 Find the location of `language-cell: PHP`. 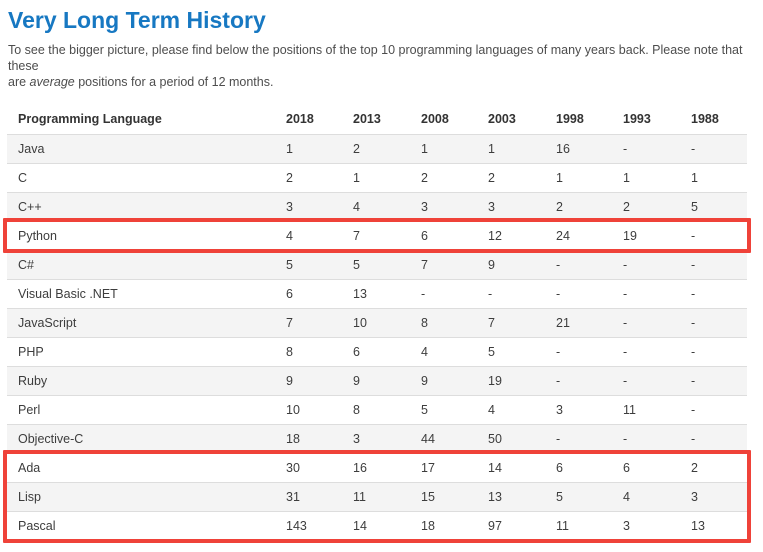

language-cell: PHP is located at coordinates (145, 352).